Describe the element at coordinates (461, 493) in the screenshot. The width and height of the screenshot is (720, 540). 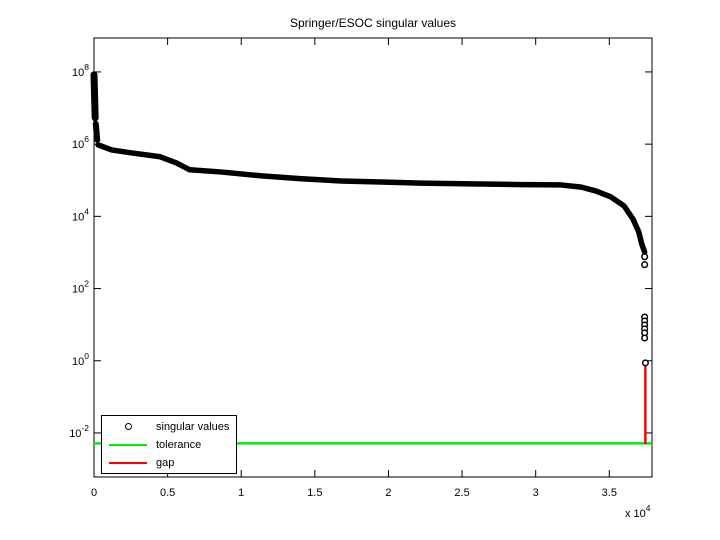
I see `x-tick-label: 2.5` at that location.